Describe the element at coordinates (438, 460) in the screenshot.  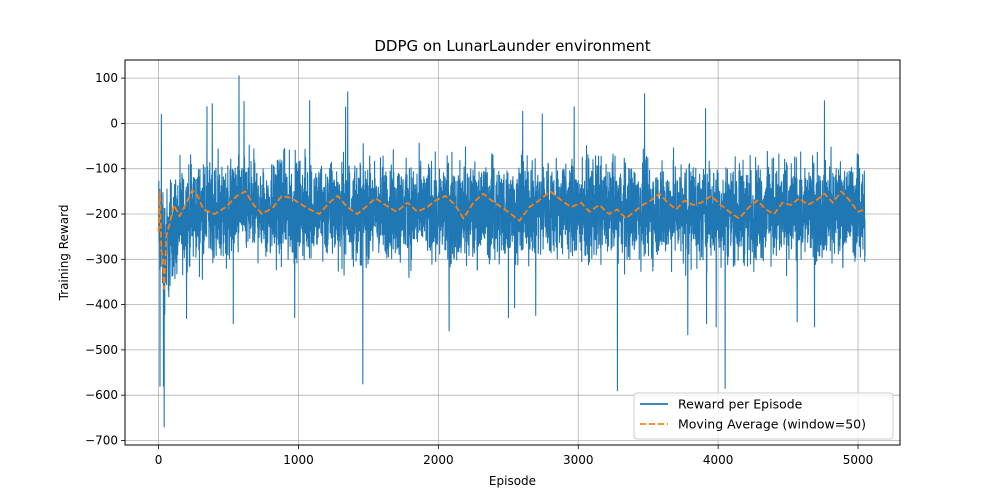
I see `x-tick-label: 2000` at that location.